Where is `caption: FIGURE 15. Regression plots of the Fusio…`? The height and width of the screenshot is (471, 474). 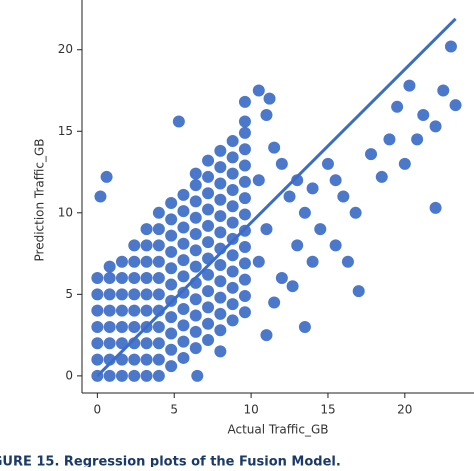 caption: FIGURE 15. Regression plots of the Fusio… is located at coordinates (170, 461).